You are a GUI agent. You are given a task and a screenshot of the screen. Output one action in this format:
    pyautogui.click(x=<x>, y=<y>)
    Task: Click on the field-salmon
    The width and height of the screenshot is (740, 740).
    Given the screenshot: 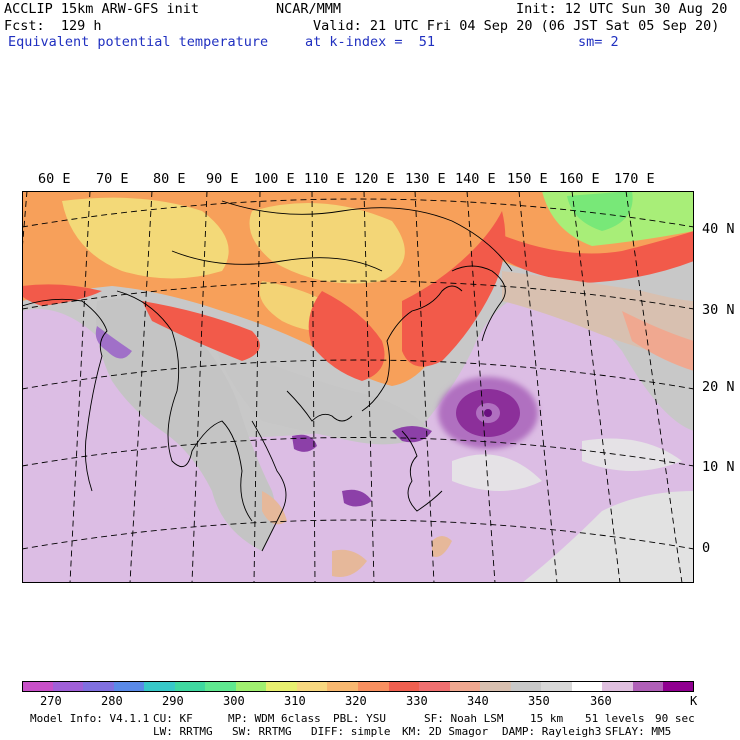 What is the action you would take?
    pyautogui.click(x=658, y=341)
    